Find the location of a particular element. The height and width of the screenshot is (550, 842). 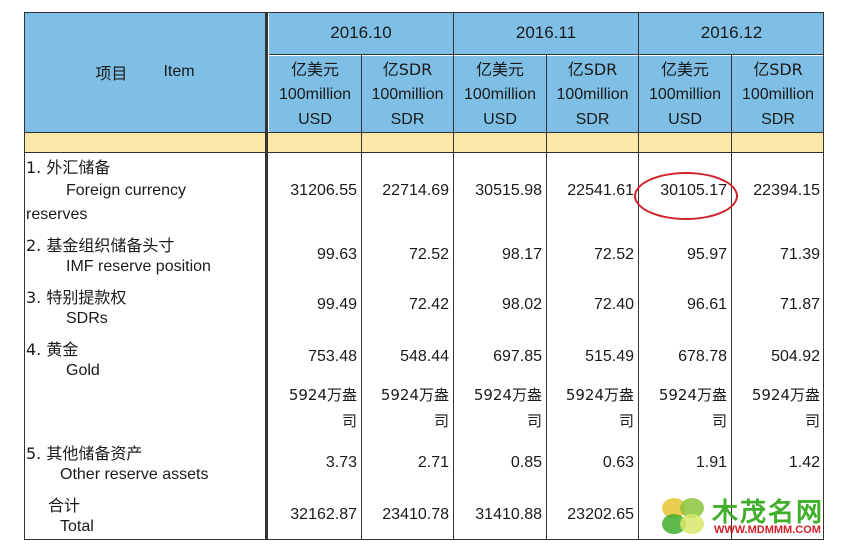

table-cell: 31410.88 is located at coordinates (508, 514).